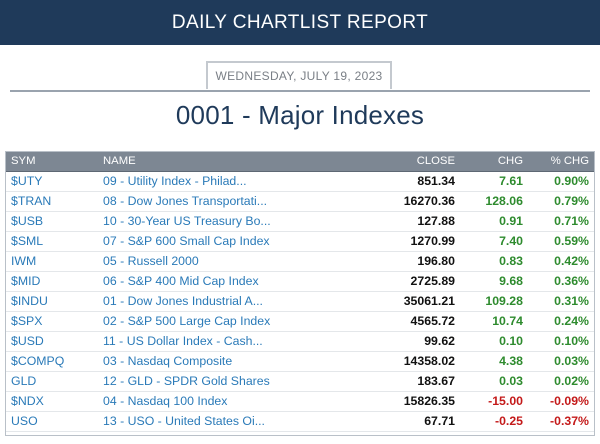  I want to click on name-link: 02 - S&P 500 Large Cap Index, so click(204, 321).